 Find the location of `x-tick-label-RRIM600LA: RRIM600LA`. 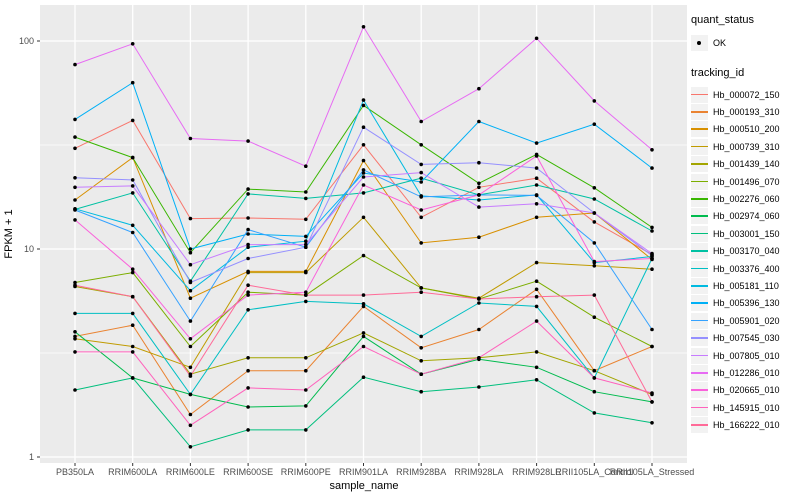

x-tick-label-RRIM600LA: RRIM600LA is located at coordinates (132, 472).